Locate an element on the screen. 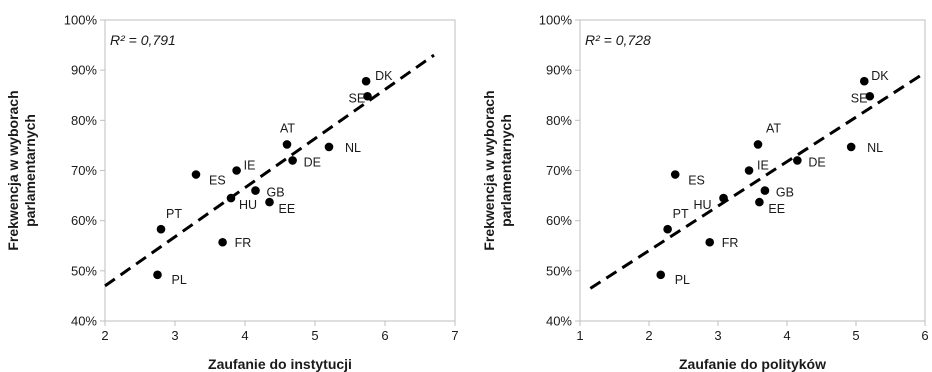 This screenshot has height=372, width=932. x-axis-title: Zaufanie do instytucji is located at coordinates (280, 364).